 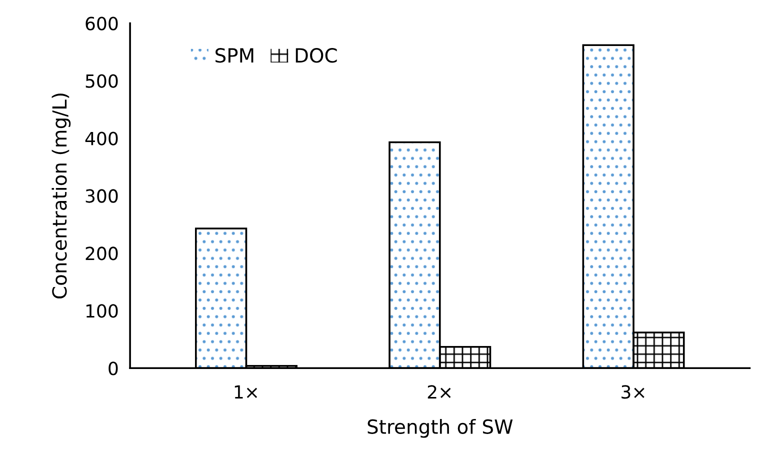 I want to click on y-axis-title: Concentration (mg/L), so click(x=61, y=196).